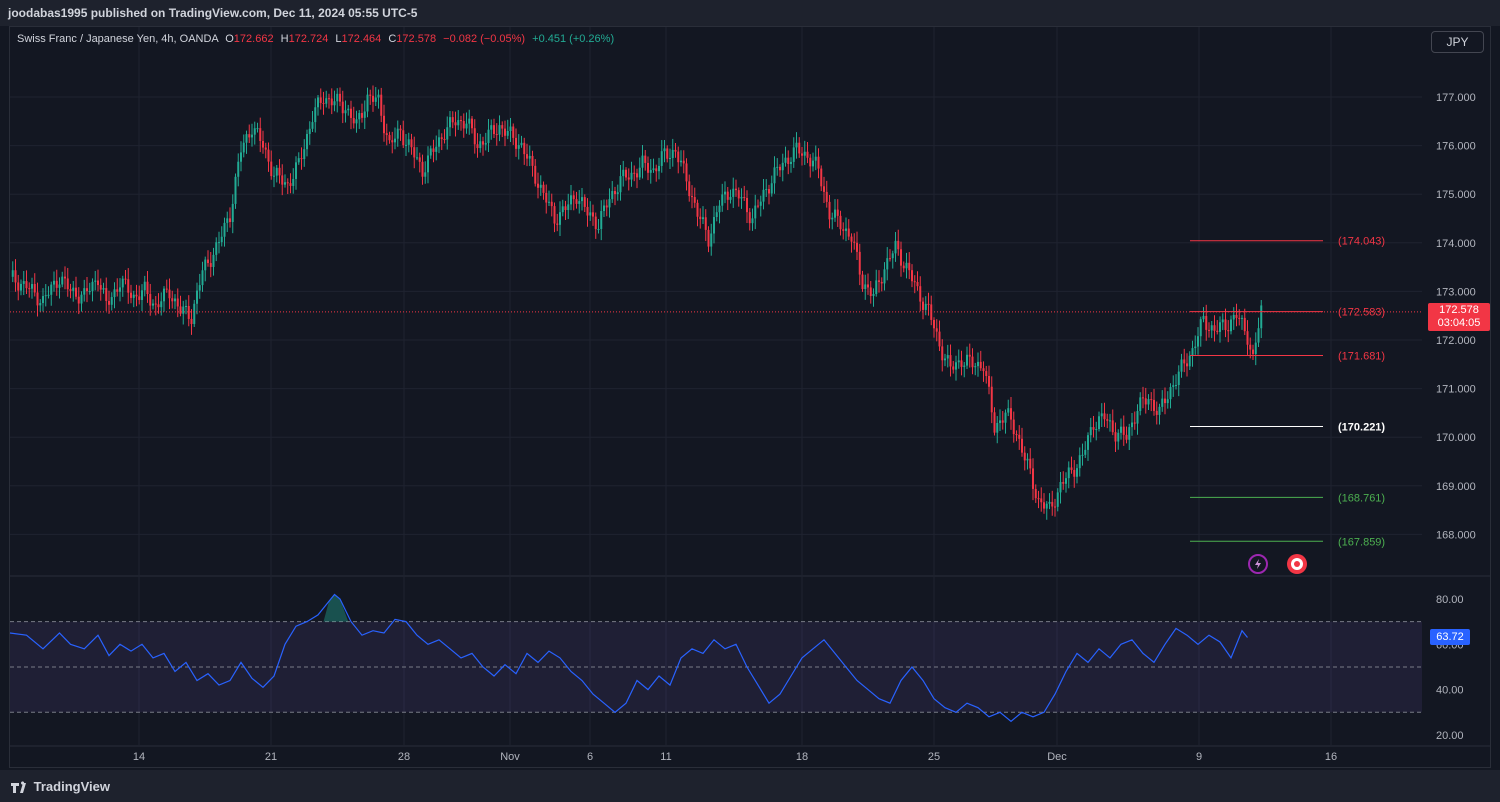 The width and height of the screenshot is (1500, 802). What do you see at coordinates (802, 757) in the screenshot?
I see `time-tick-label: 18` at bounding box center [802, 757].